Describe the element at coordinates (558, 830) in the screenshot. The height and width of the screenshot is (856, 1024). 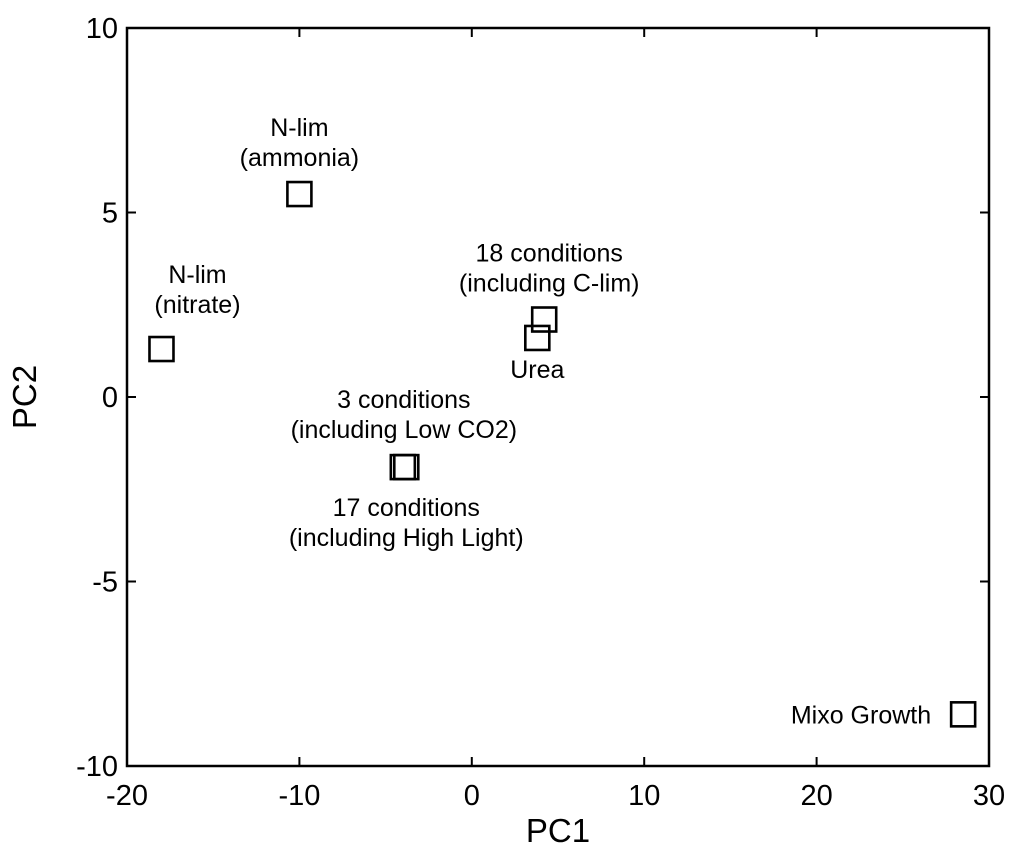
I see `x-axis-label: PC1` at that location.